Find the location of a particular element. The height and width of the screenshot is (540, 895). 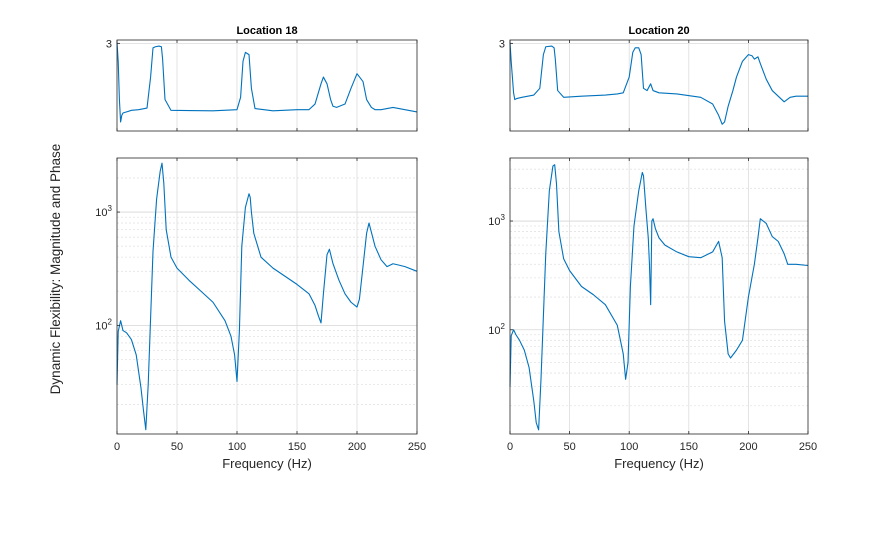

panel-2-xtick-label-1: 50 is located at coordinates (177, 447).